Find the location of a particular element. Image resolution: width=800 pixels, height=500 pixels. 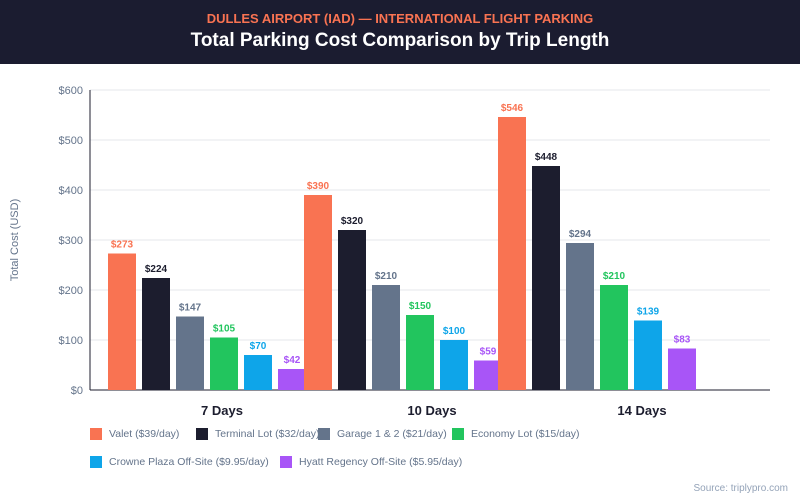

y-tick-label: $600 is located at coordinates (71, 91).